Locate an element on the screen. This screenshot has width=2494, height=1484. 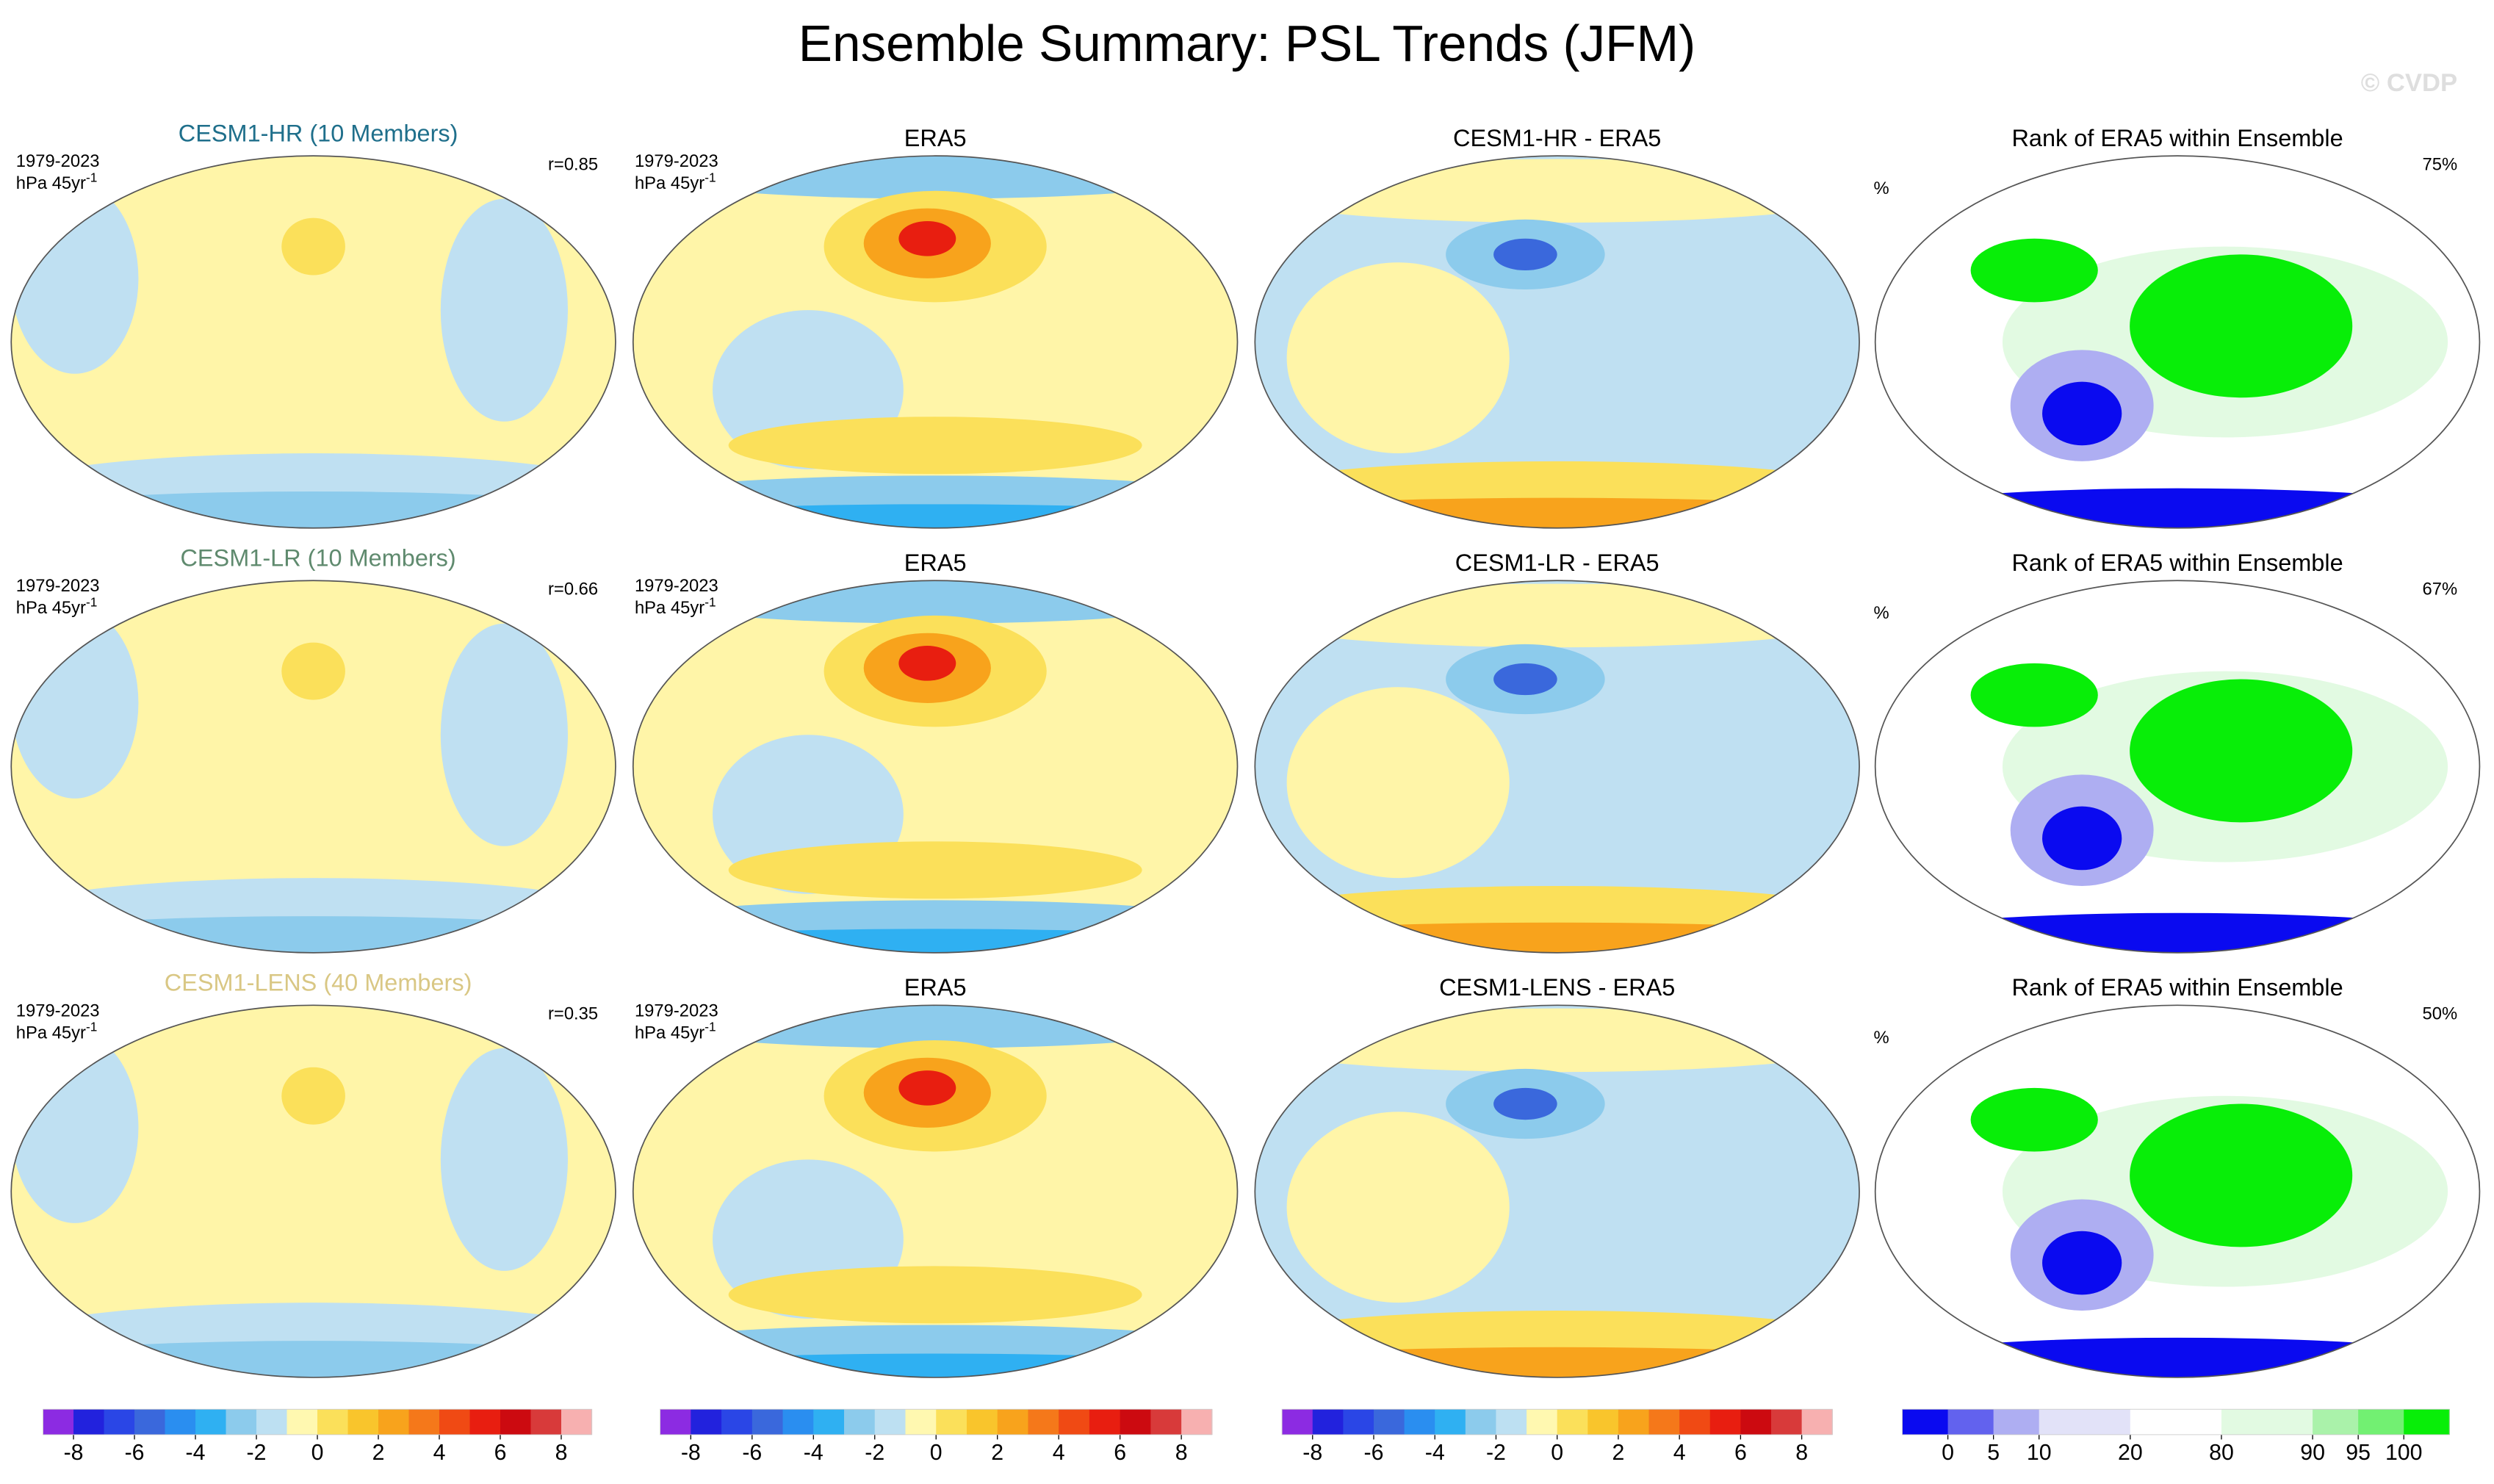
colorbar-tick-label: -4 is located at coordinates (814, 1453).